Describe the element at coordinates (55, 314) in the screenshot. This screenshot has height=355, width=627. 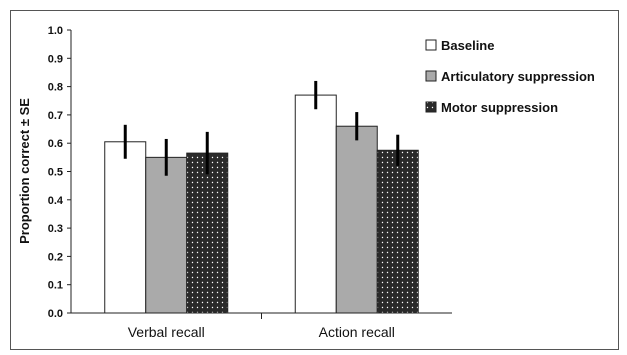
I see `y-tick-label: 0.0` at that location.